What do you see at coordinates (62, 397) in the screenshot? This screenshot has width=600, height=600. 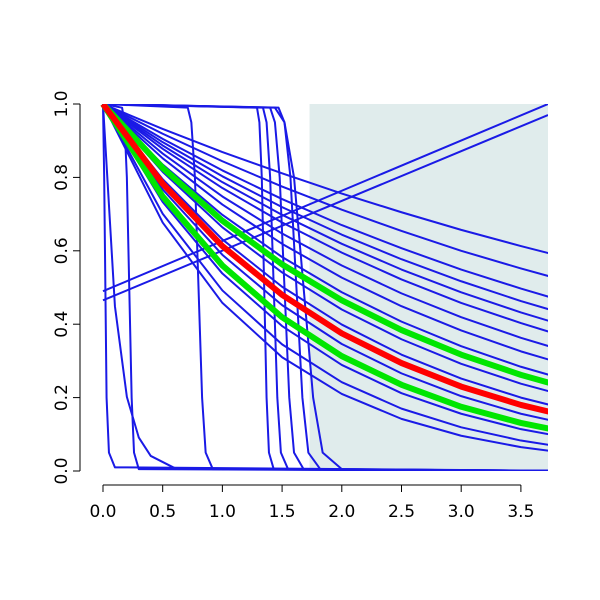 I see `y-tick-label: 0.2` at bounding box center [62, 397].